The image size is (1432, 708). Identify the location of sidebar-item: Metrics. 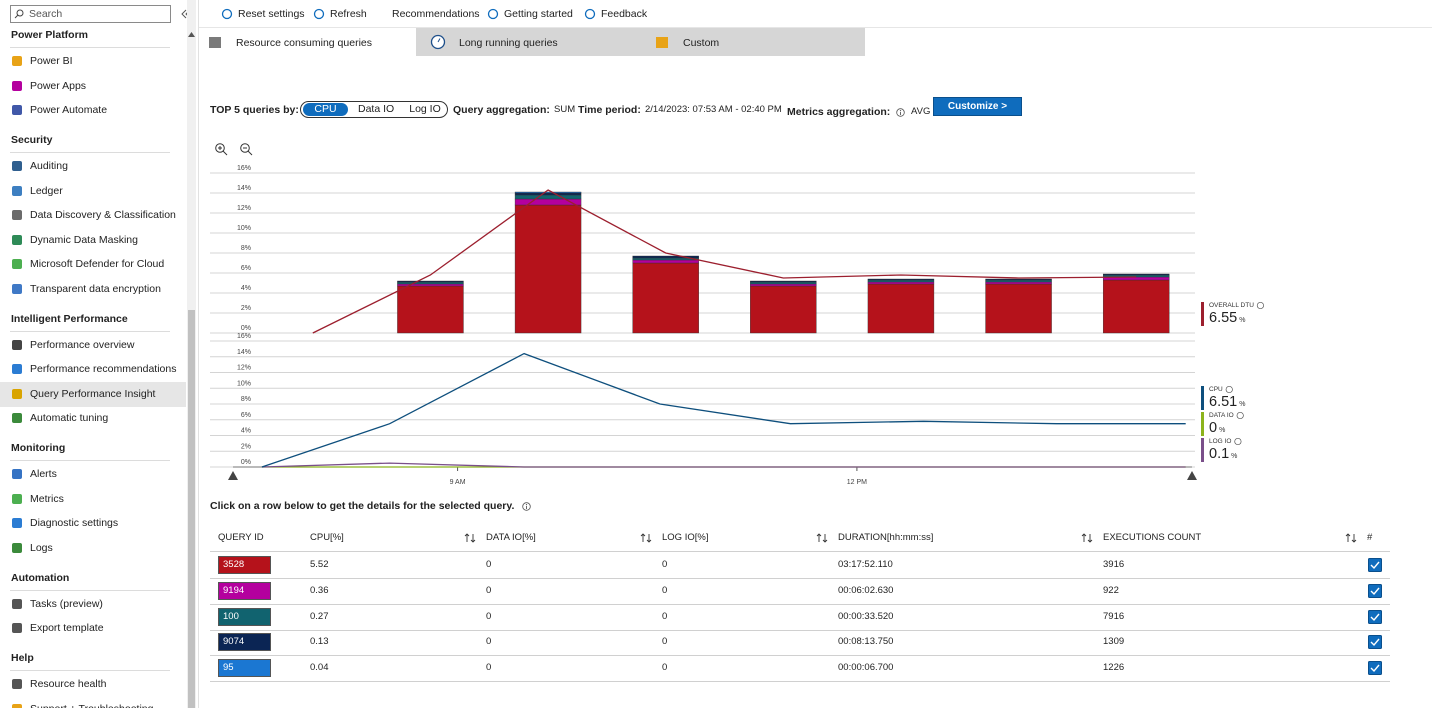
(47, 499).